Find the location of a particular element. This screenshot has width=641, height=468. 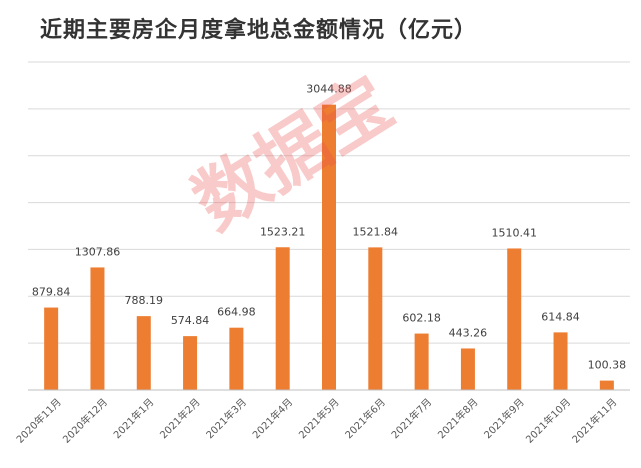

x-tick-label: 2021年5月 is located at coordinates (319, 418).